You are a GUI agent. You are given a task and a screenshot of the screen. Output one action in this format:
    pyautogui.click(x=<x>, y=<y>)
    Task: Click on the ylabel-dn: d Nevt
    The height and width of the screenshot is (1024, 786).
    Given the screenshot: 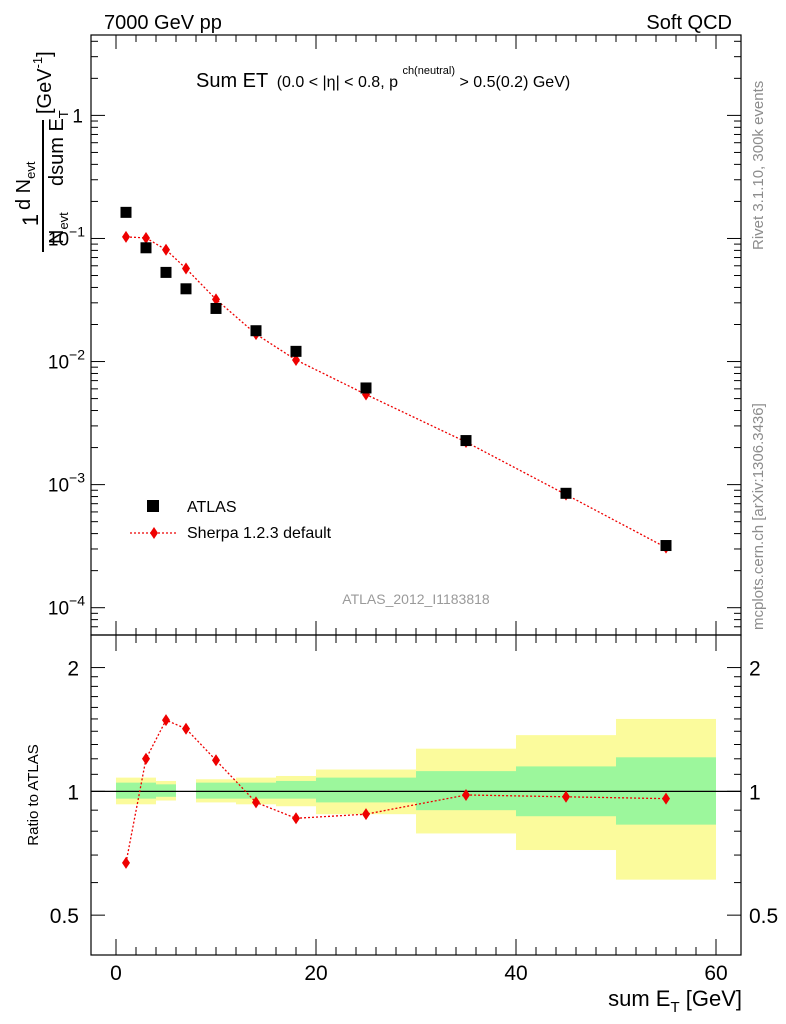 What is the action you would take?
    pyautogui.click(x=25, y=185)
    